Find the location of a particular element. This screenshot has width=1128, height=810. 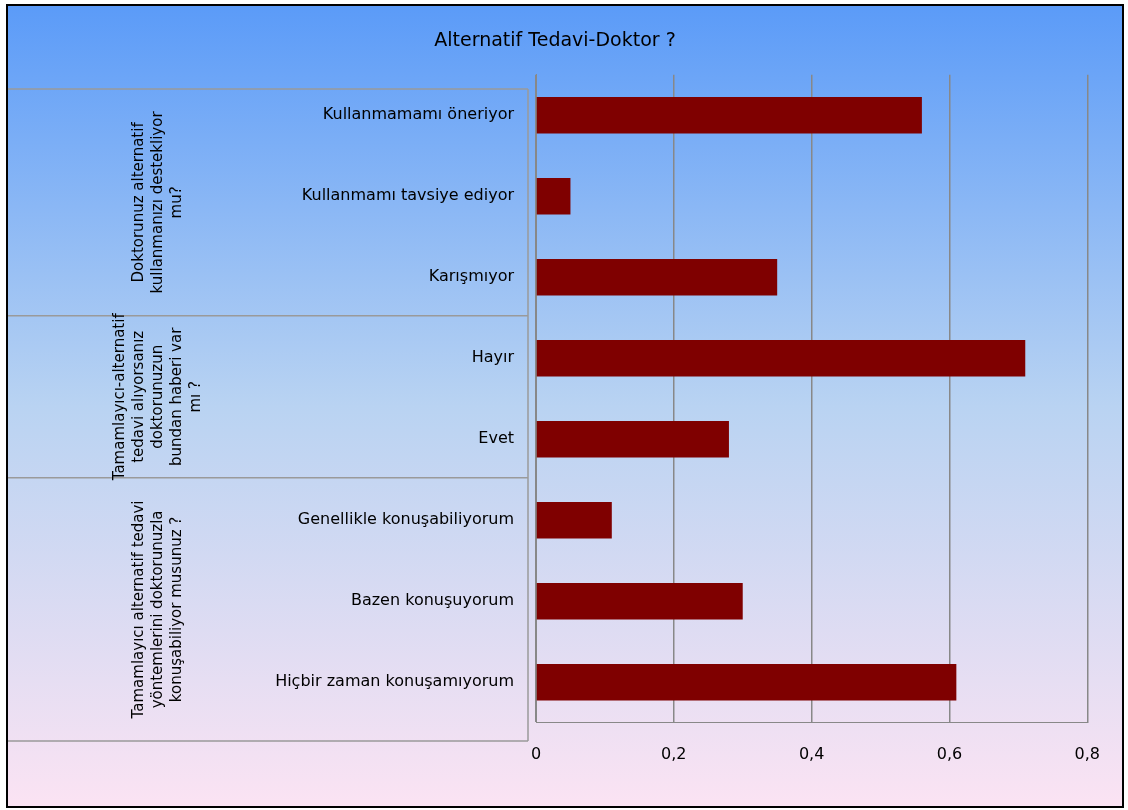

text: Doktorunuz alternatif kullanmanızı destekliyor mu? is located at coordinates (156, 202).